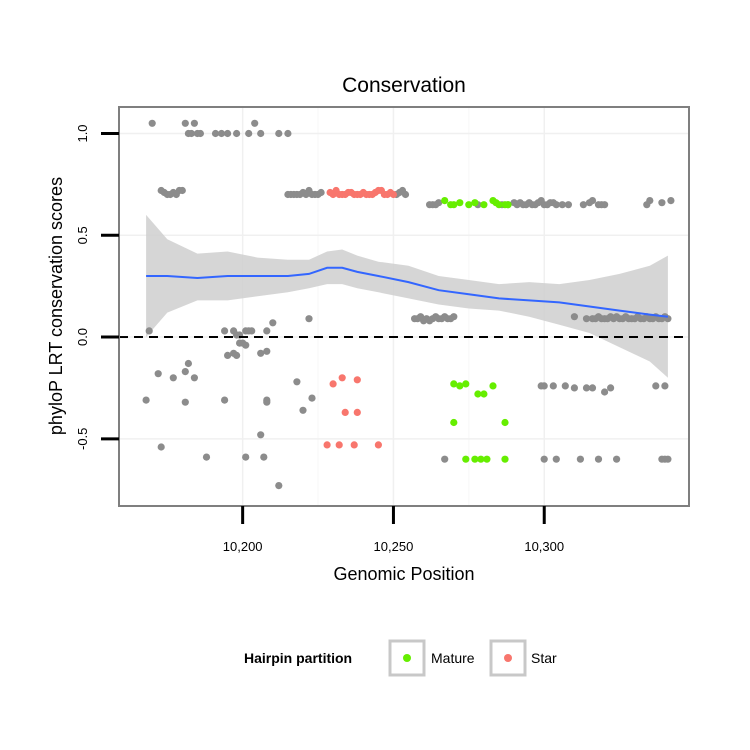  Describe the element at coordinates (407, 658) in the screenshot. I see `legend-swatch-mature` at that location.